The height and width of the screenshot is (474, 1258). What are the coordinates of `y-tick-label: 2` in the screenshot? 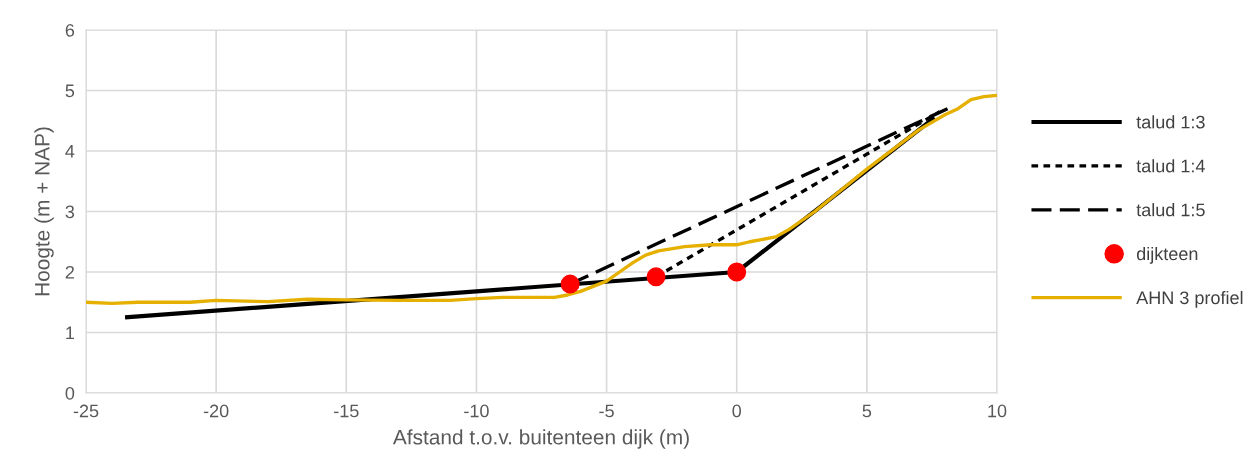 It's located at (69, 272).